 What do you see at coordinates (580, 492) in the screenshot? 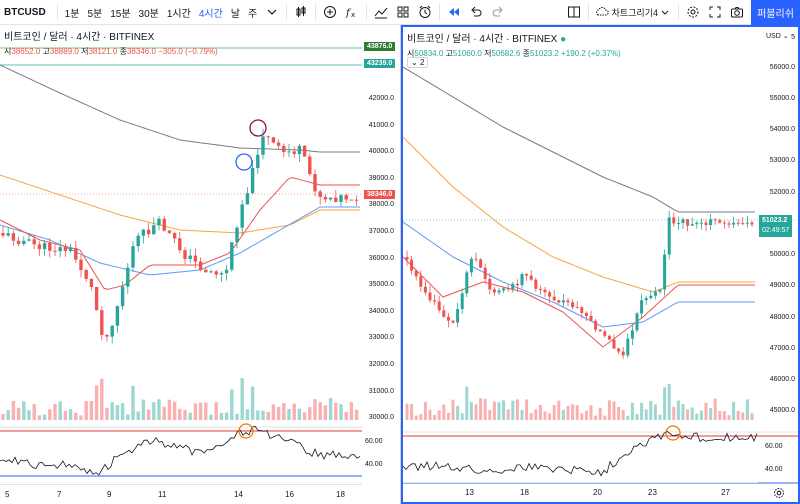
I see `right-time-axis: 13 18 20 23 27` at bounding box center [580, 492].